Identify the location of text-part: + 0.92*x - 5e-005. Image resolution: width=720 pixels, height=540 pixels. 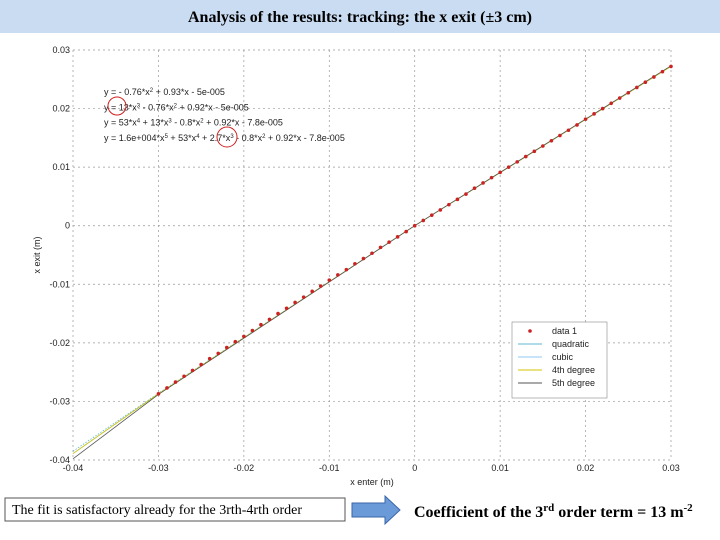
(213, 107).